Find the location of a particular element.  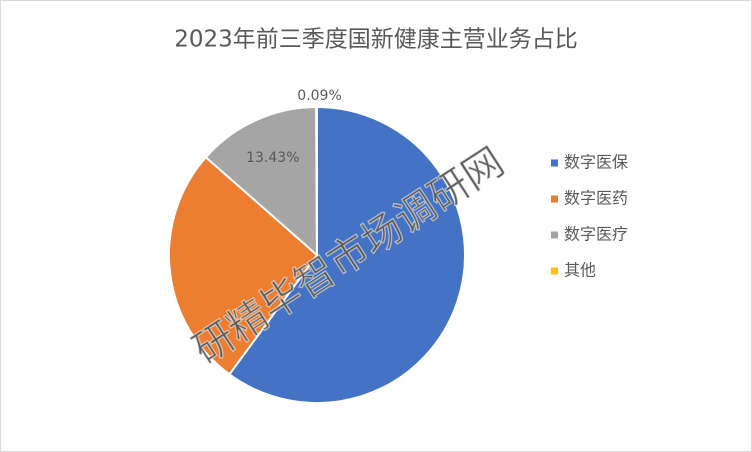

legend-label: 其他 is located at coordinates (580, 270).